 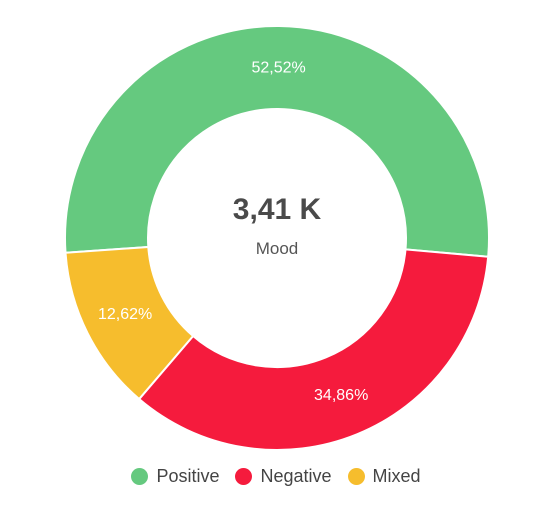 I want to click on donut-slice-mixed, so click(x=129, y=323).